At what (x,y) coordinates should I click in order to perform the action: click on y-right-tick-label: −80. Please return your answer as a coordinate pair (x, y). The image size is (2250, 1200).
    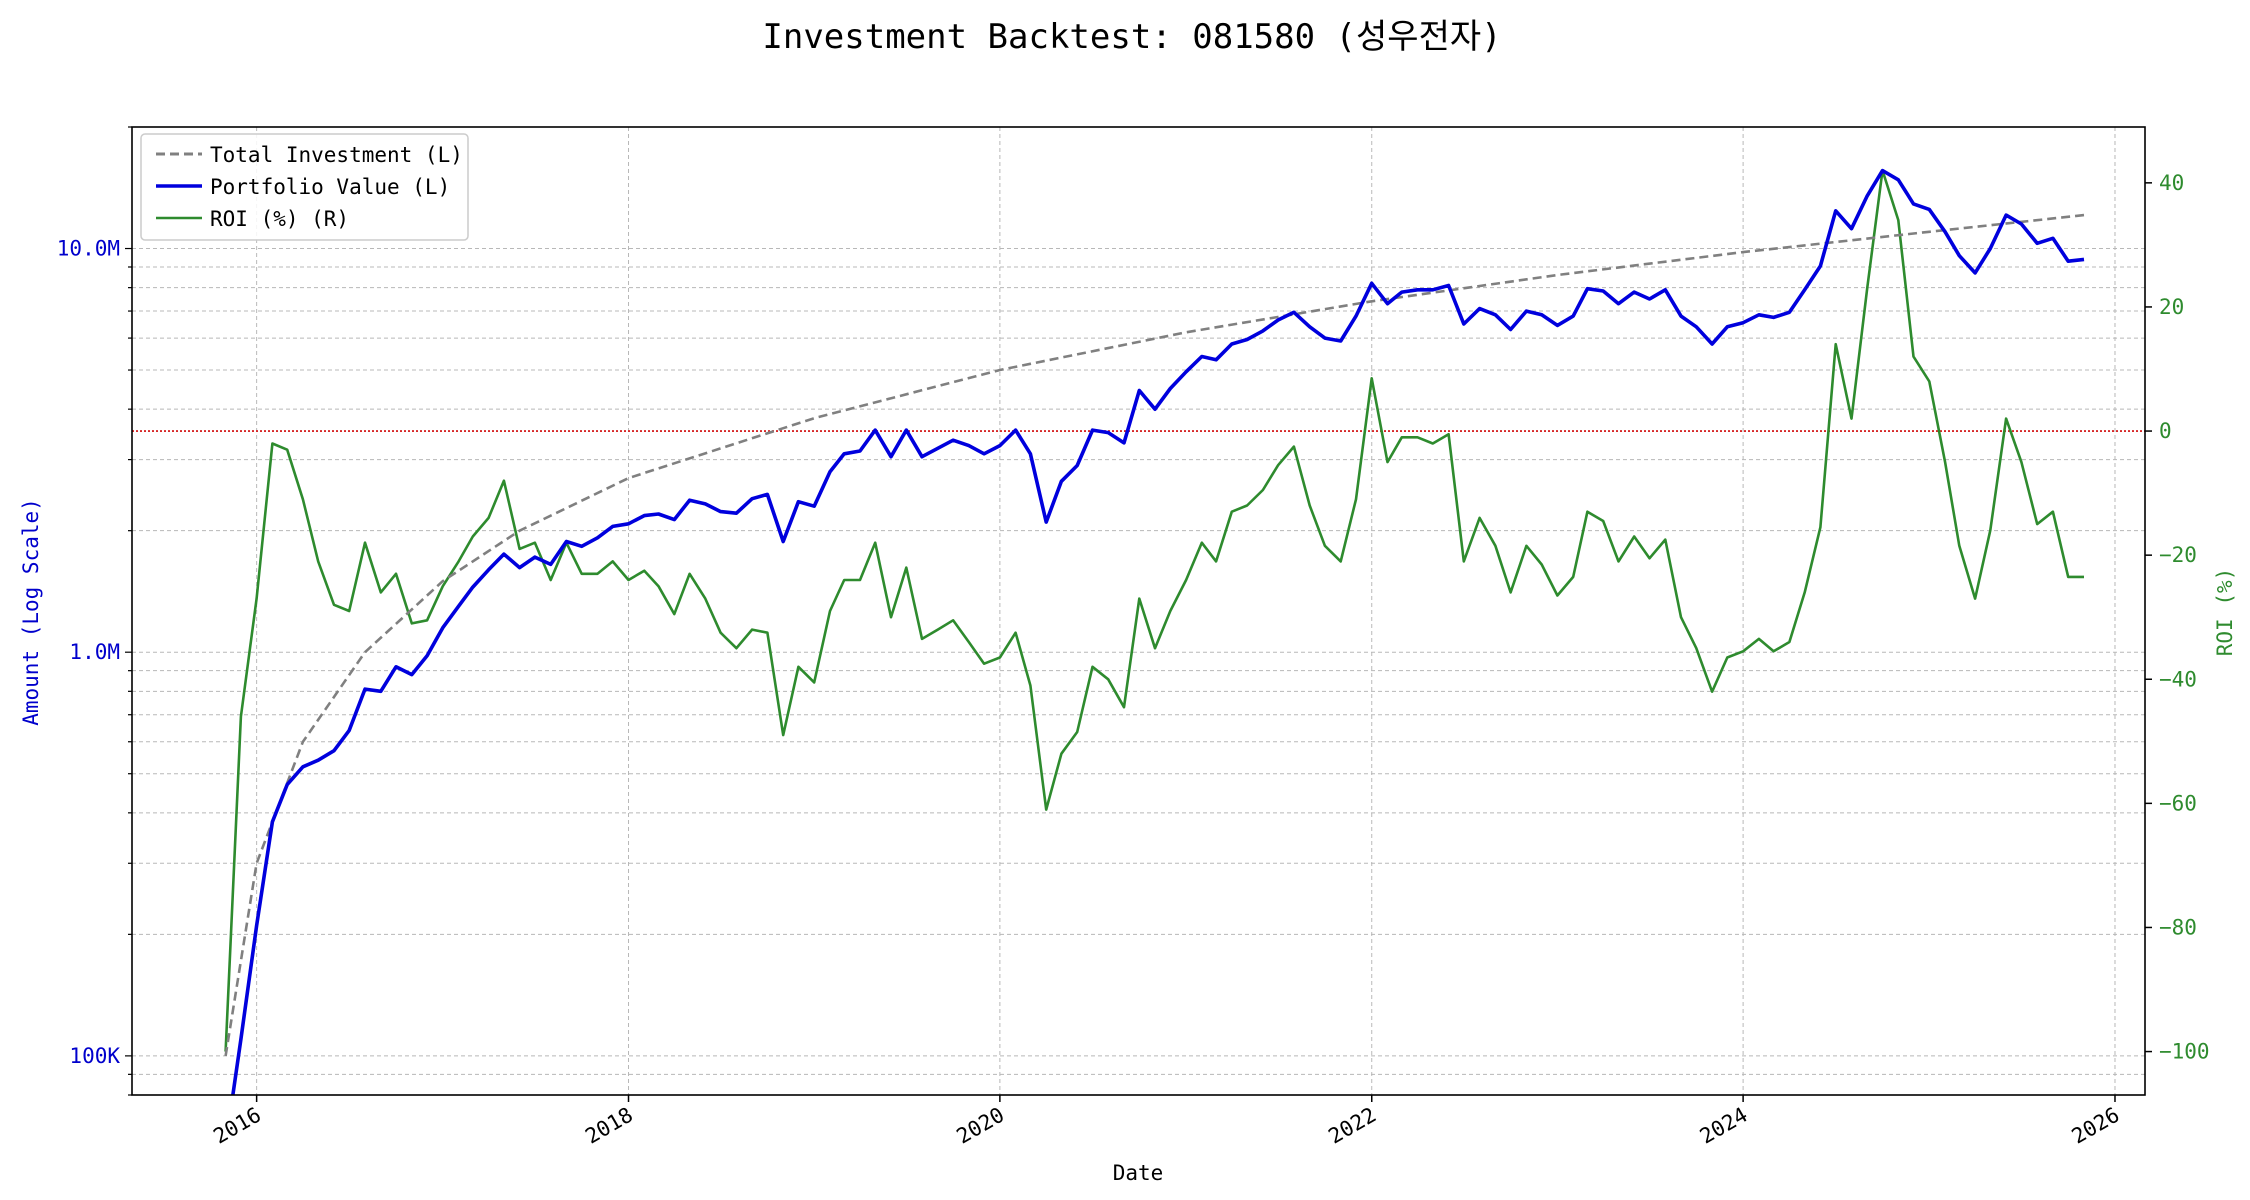
    Looking at the image, I should click on (2178, 927).